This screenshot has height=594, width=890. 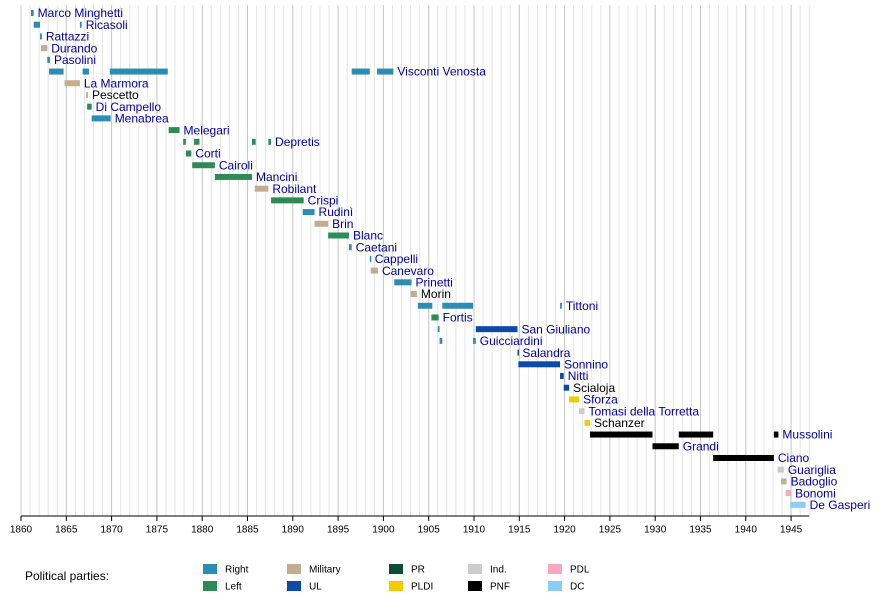 What do you see at coordinates (582, 306) in the screenshot?
I see `minister-label: Tittoni` at bounding box center [582, 306].